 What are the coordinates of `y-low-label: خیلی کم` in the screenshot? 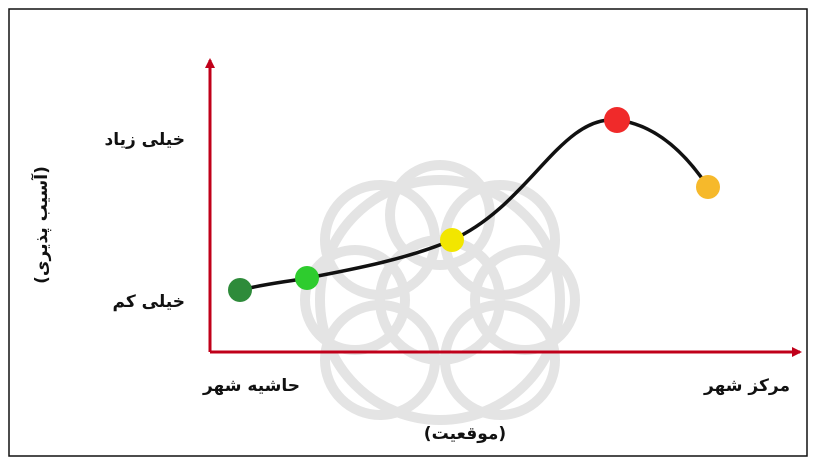 It's located at (149, 302).